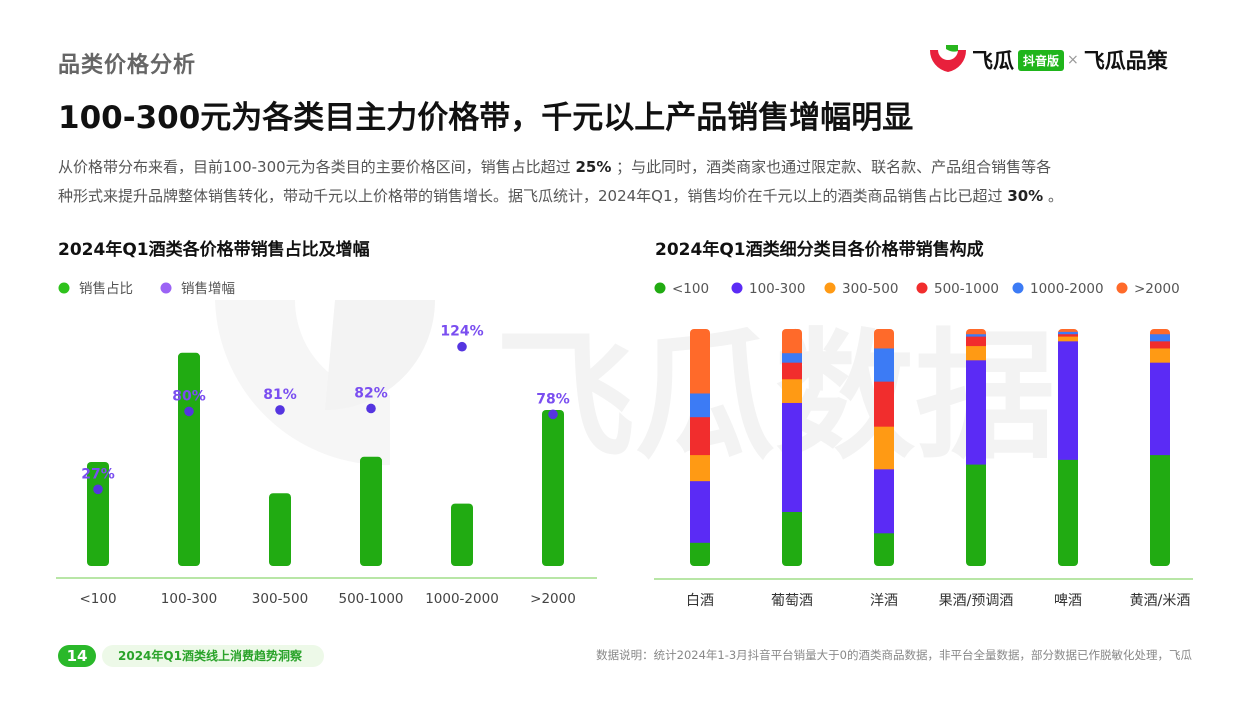 This screenshot has width=1250, height=703. What do you see at coordinates (1125, 61) in the screenshot?
I see `brand-name-pince: 飞瓜品策` at bounding box center [1125, 61].